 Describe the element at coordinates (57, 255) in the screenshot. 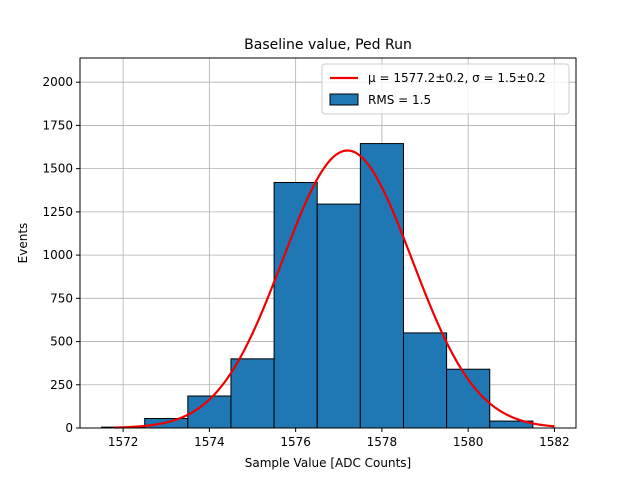

I see `y-tick-label: 1000` at that location.